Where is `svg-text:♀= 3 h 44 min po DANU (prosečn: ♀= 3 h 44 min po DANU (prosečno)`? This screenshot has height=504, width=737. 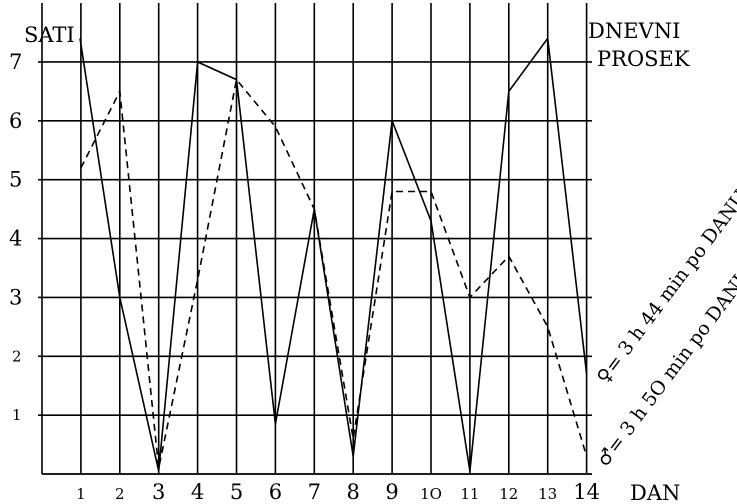 svg-text:♀= 3 h 44 min po DANU (prosečn: ♀= 3 h 44 min po DANU (prosečno) is located at coordinates (664, 243).